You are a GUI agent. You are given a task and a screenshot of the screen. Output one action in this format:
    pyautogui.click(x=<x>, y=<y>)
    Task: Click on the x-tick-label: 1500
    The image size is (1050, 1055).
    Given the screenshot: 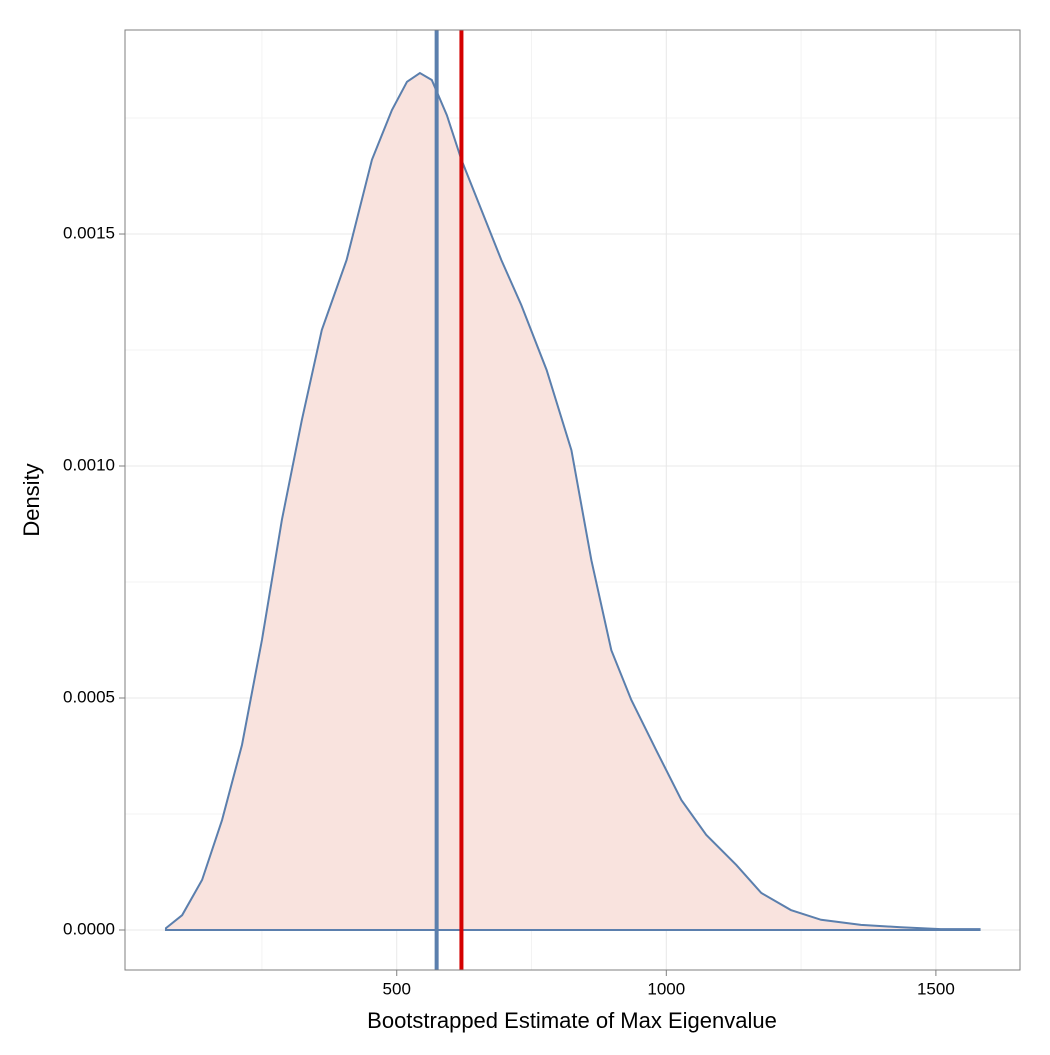 What is the action you would take?
    pyautogui.click(x=936, y=988)
    